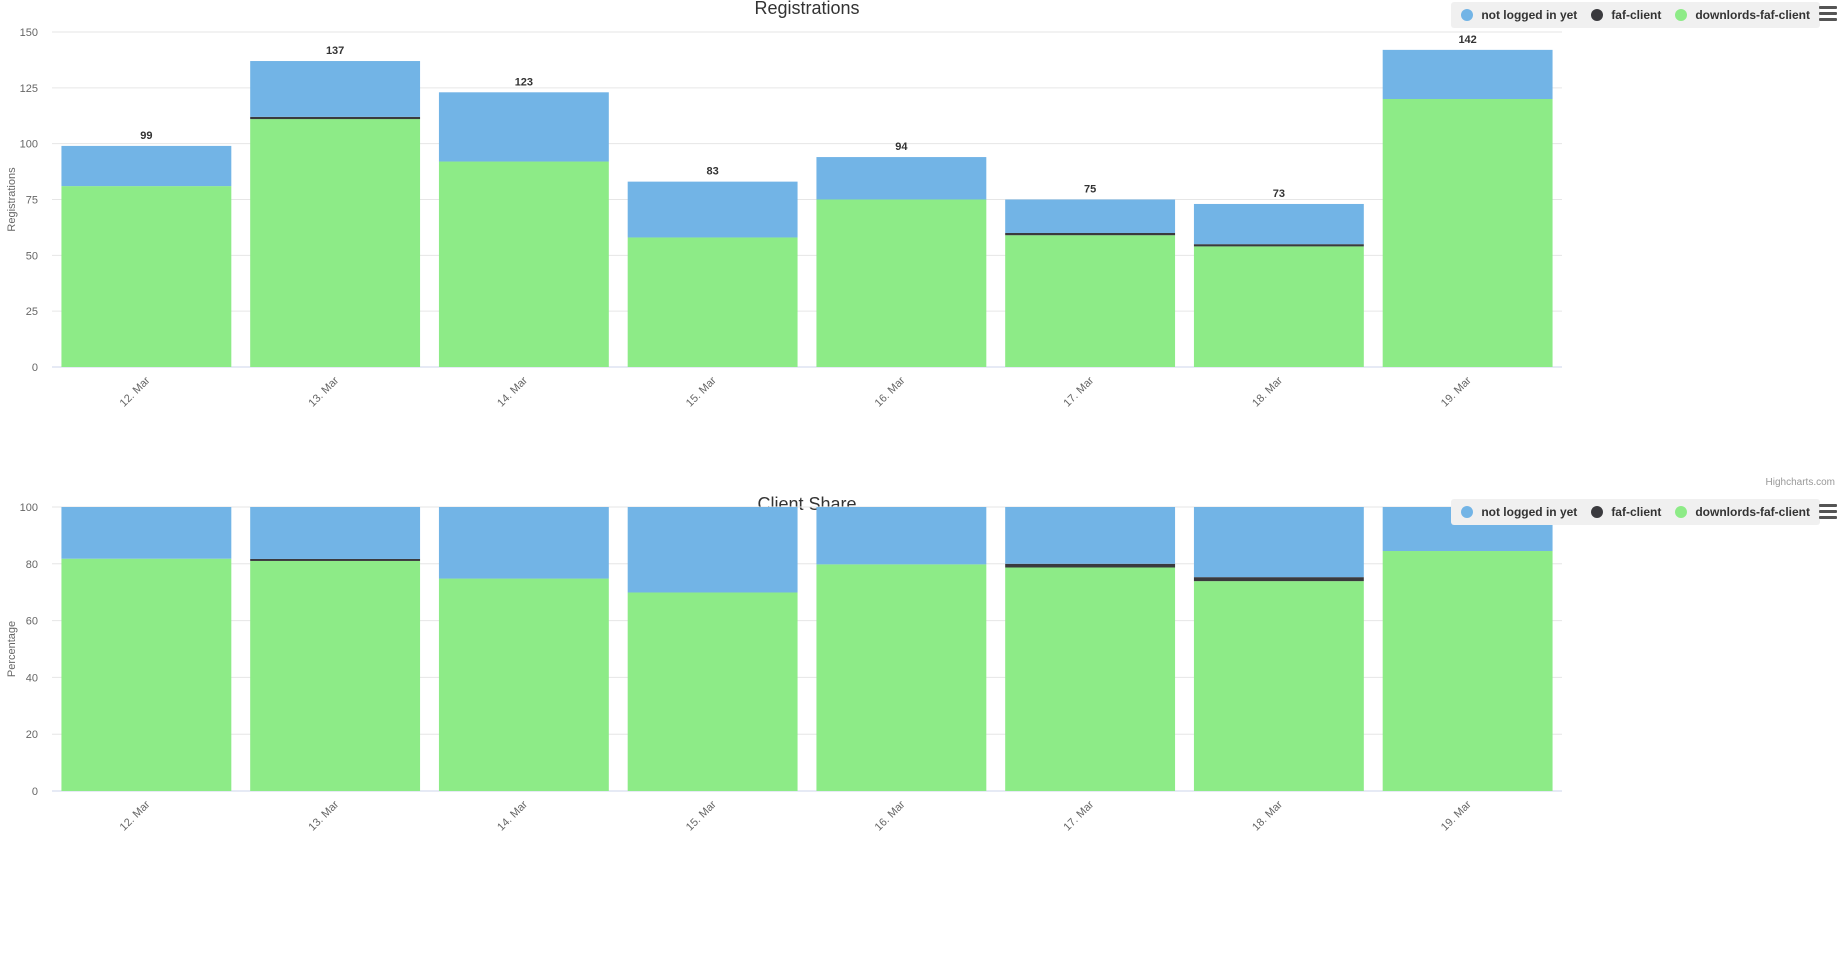 The width and height of the screenshot is (1841, 978). Describe the element at coordinates (1279, 194) in the screenshot. I see `bar-total-label: 73` at that location.